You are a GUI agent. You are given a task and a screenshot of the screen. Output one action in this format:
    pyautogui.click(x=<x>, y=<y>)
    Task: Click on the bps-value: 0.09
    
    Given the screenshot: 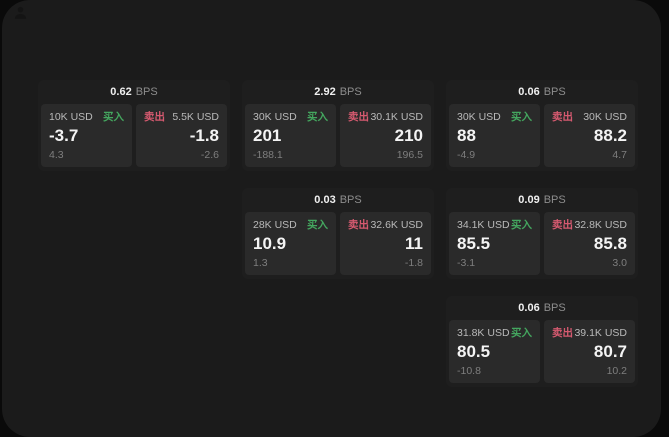 What is the action you would take?
    pyautogui.click(x=529, y=200)
    